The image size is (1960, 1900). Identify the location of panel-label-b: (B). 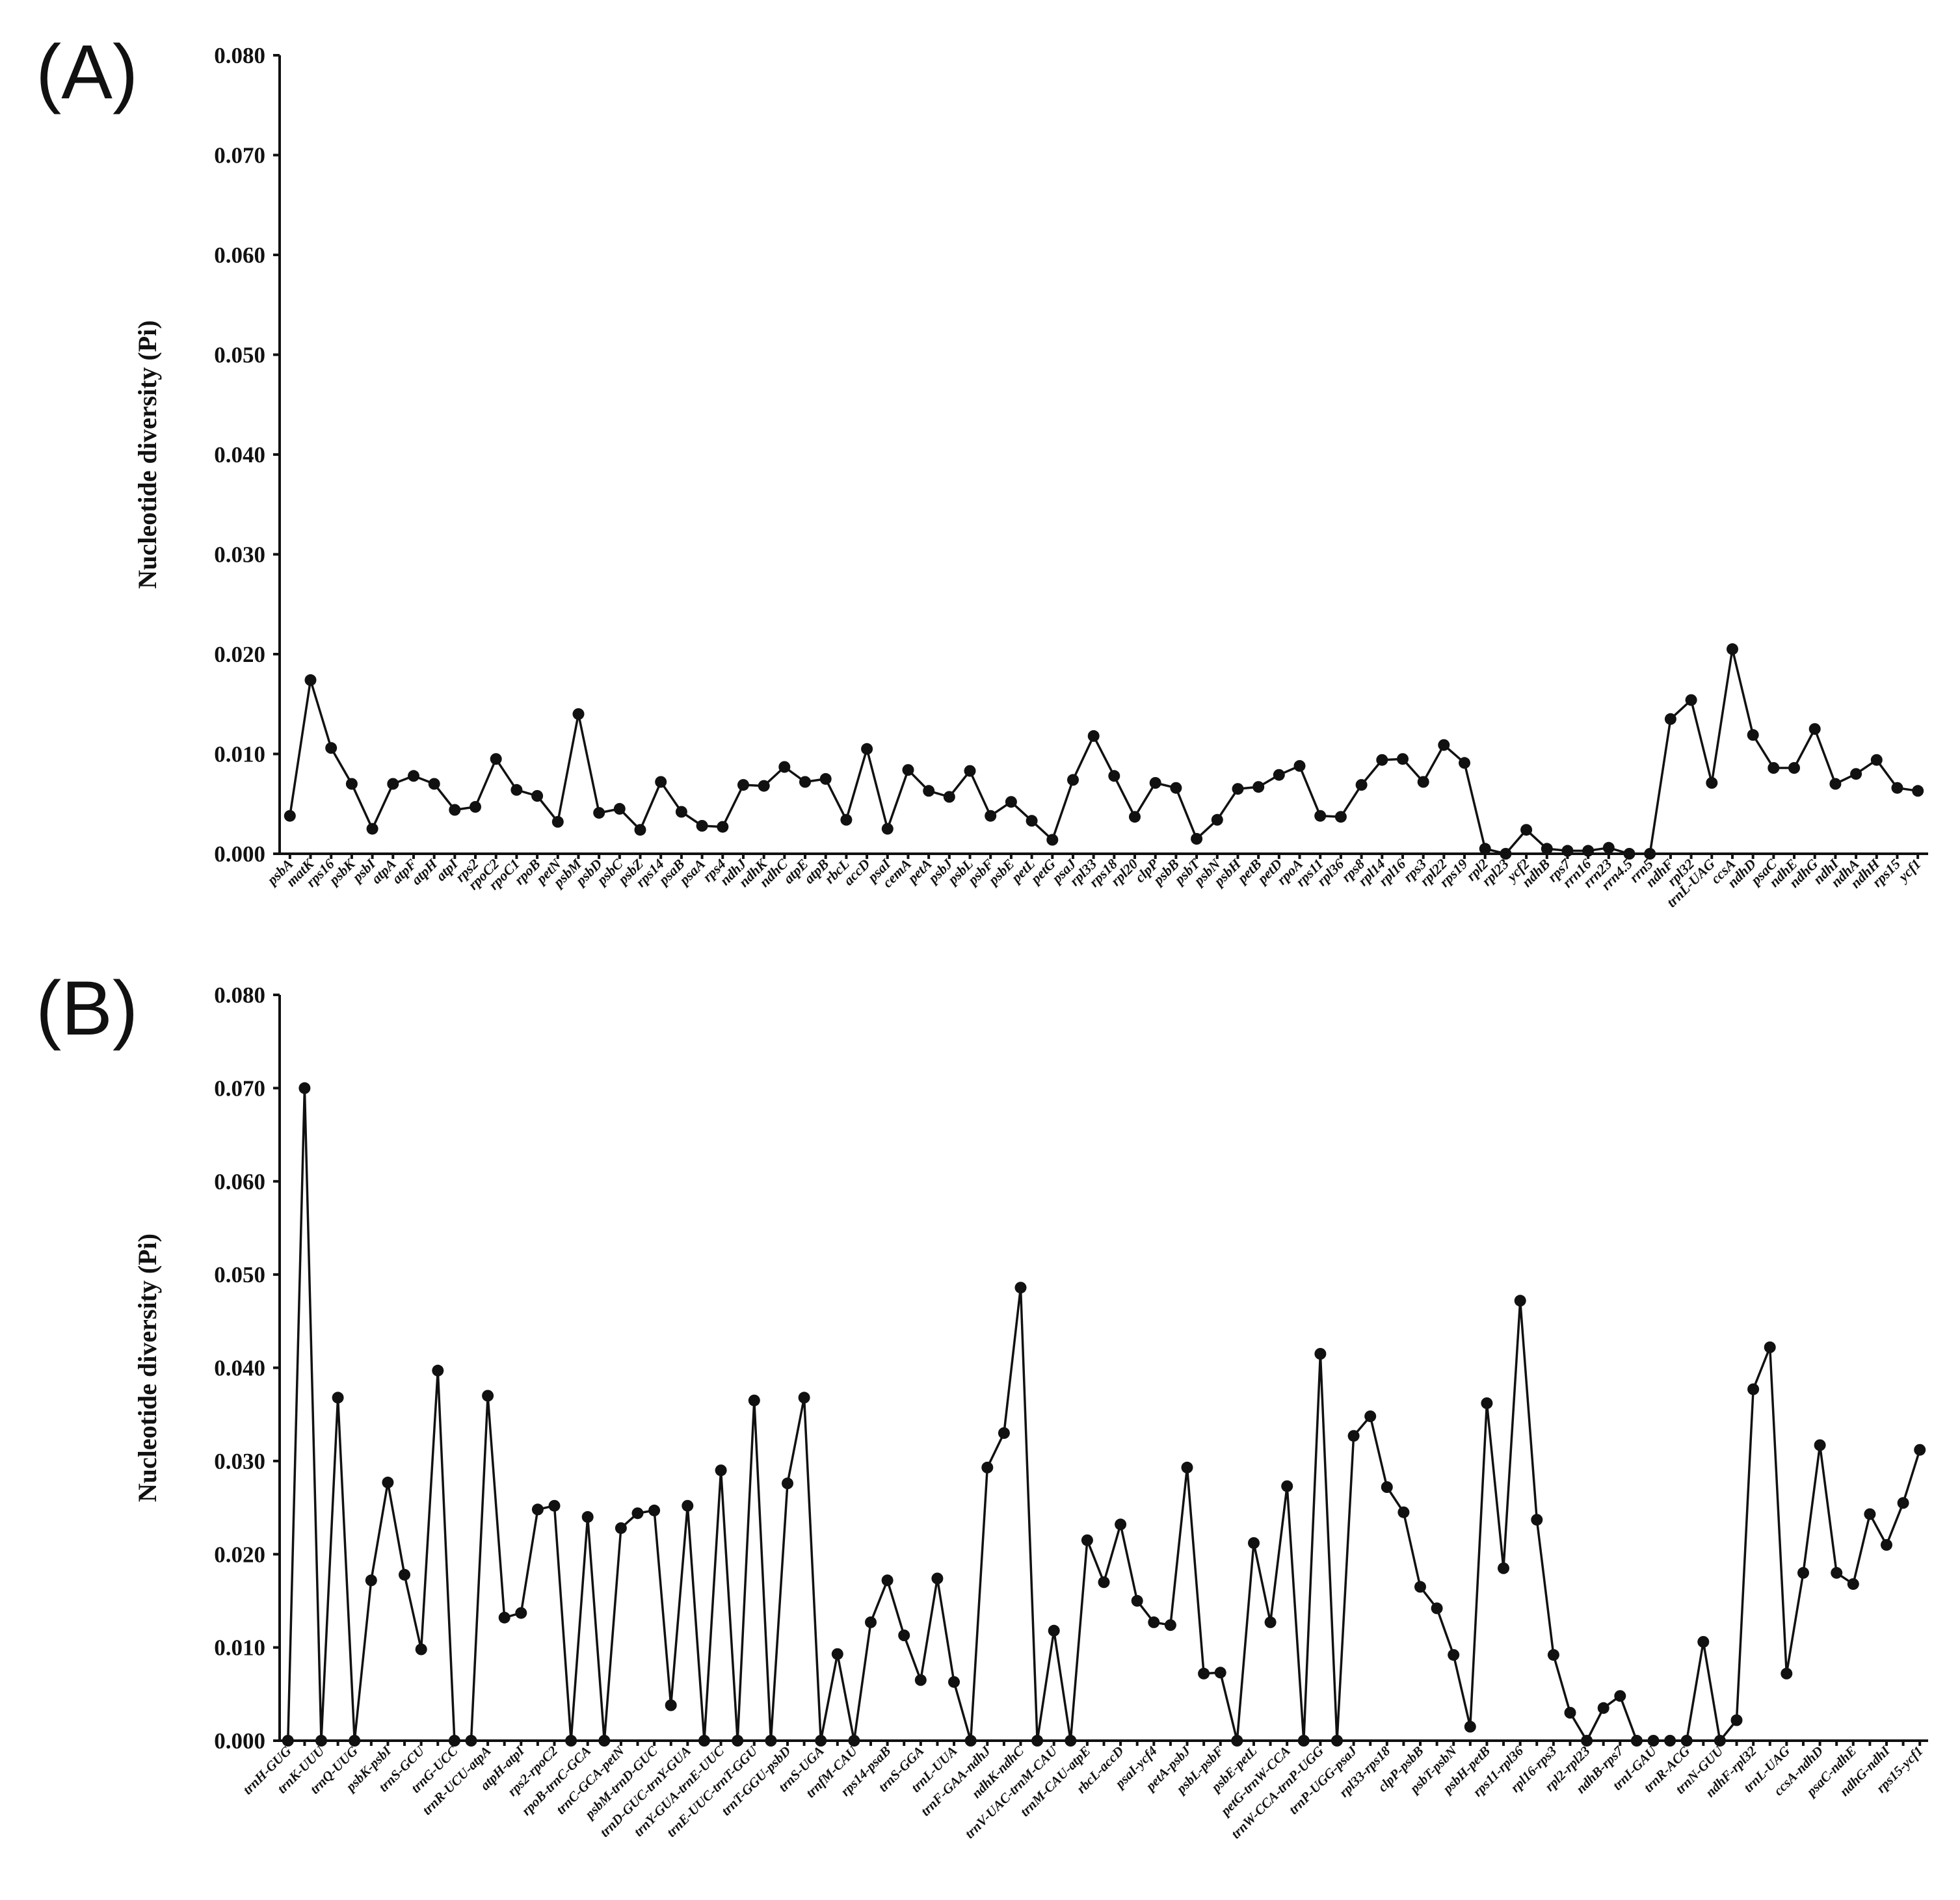
(87, 1009).